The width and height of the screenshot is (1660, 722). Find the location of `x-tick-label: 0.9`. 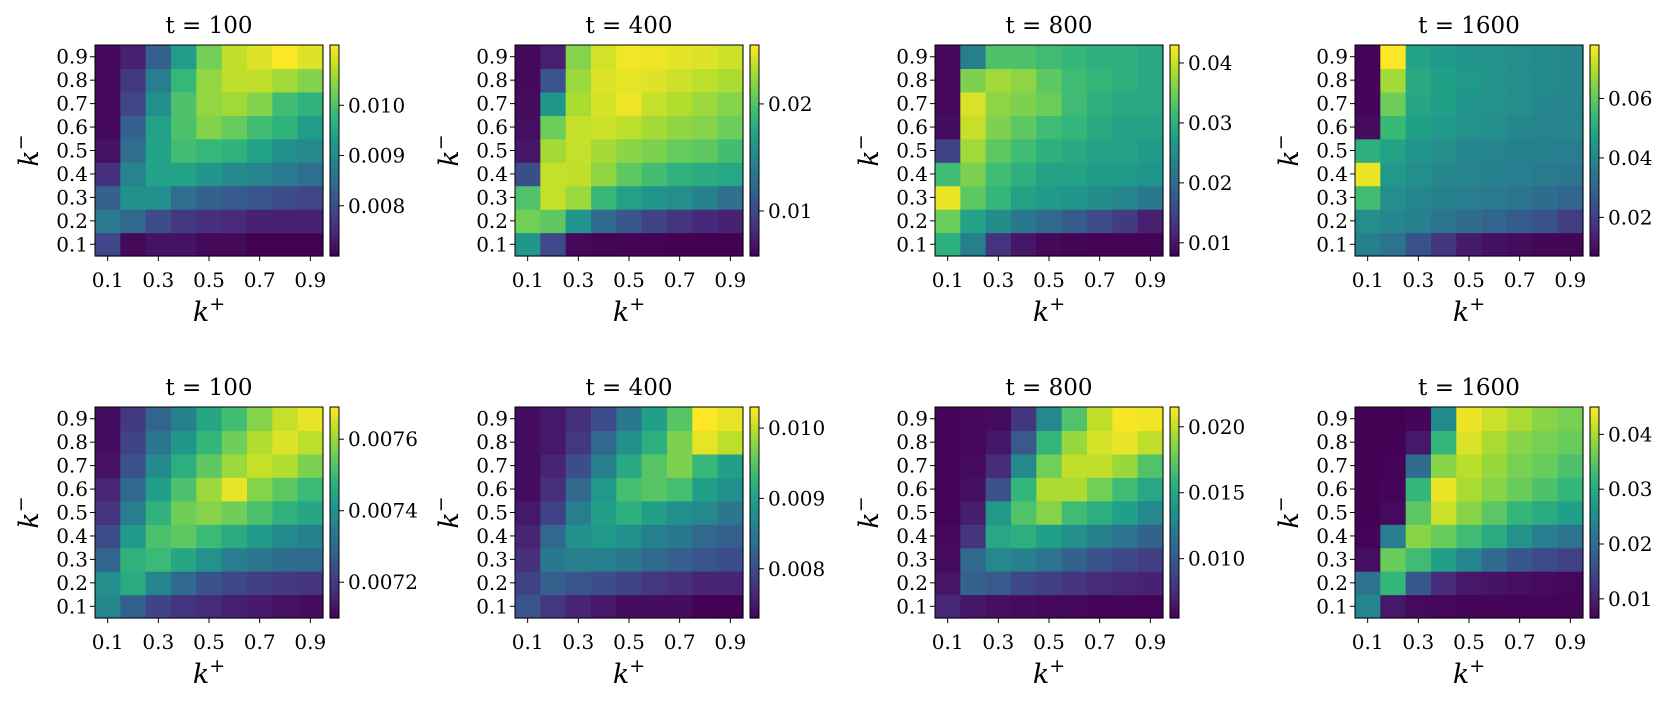

x-tick-label: 0.9 is located at coordinates (310, 642).